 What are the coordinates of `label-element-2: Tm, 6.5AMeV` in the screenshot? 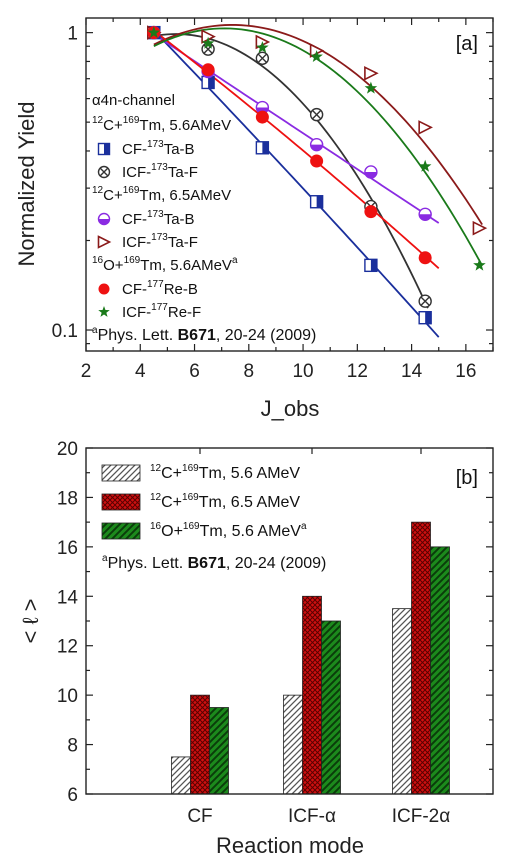 It's located at (185, 195).